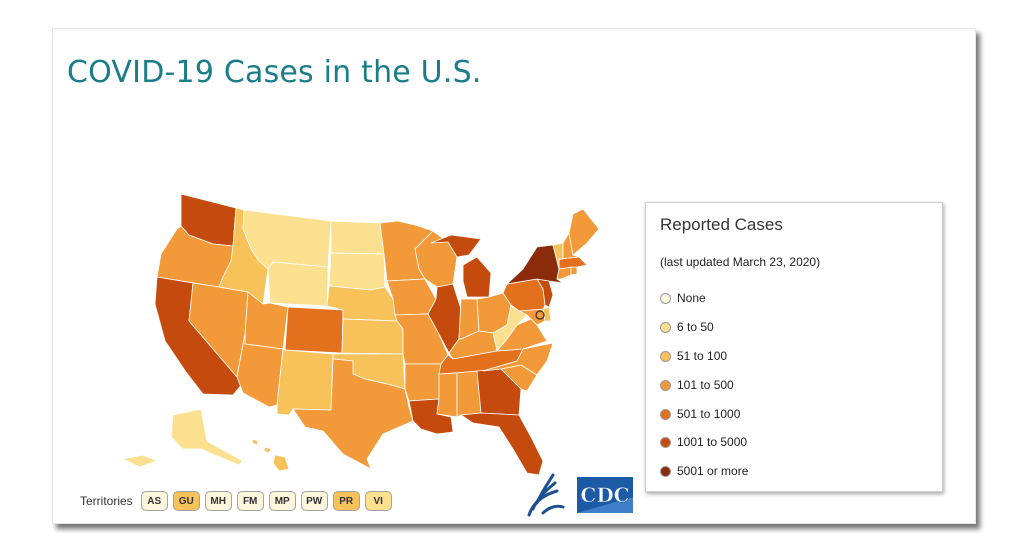 This screenshot has width=1024, height=550. I want to click on state-tx, so click(353, 414).